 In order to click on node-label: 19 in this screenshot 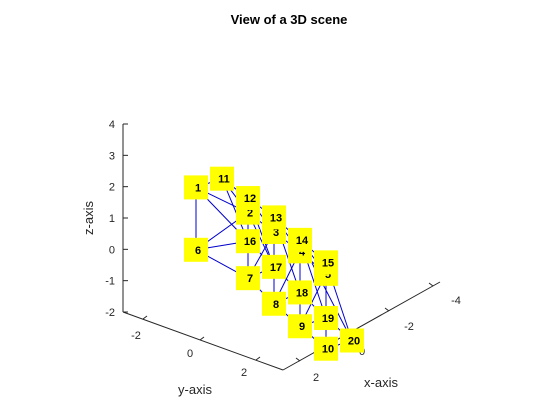, I will do `click(328, 319)`.